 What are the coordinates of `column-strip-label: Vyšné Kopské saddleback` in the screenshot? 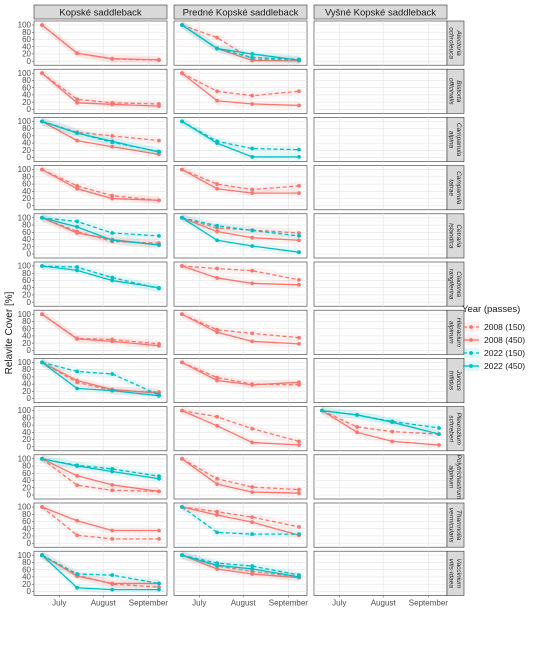 It's located at (380, 13).